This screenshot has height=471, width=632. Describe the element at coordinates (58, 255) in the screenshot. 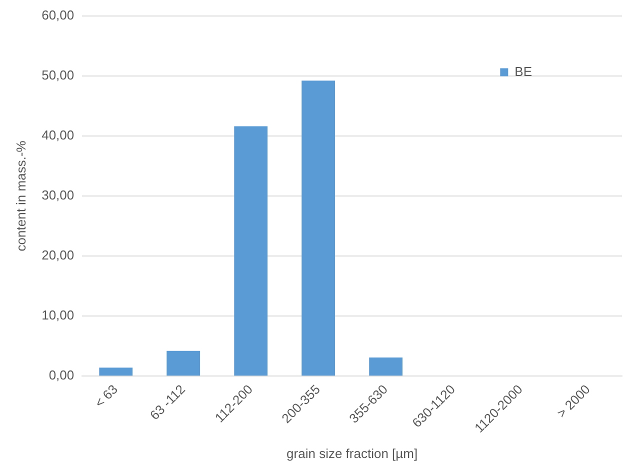

I see `y-tick-label: 20,00` at that location.